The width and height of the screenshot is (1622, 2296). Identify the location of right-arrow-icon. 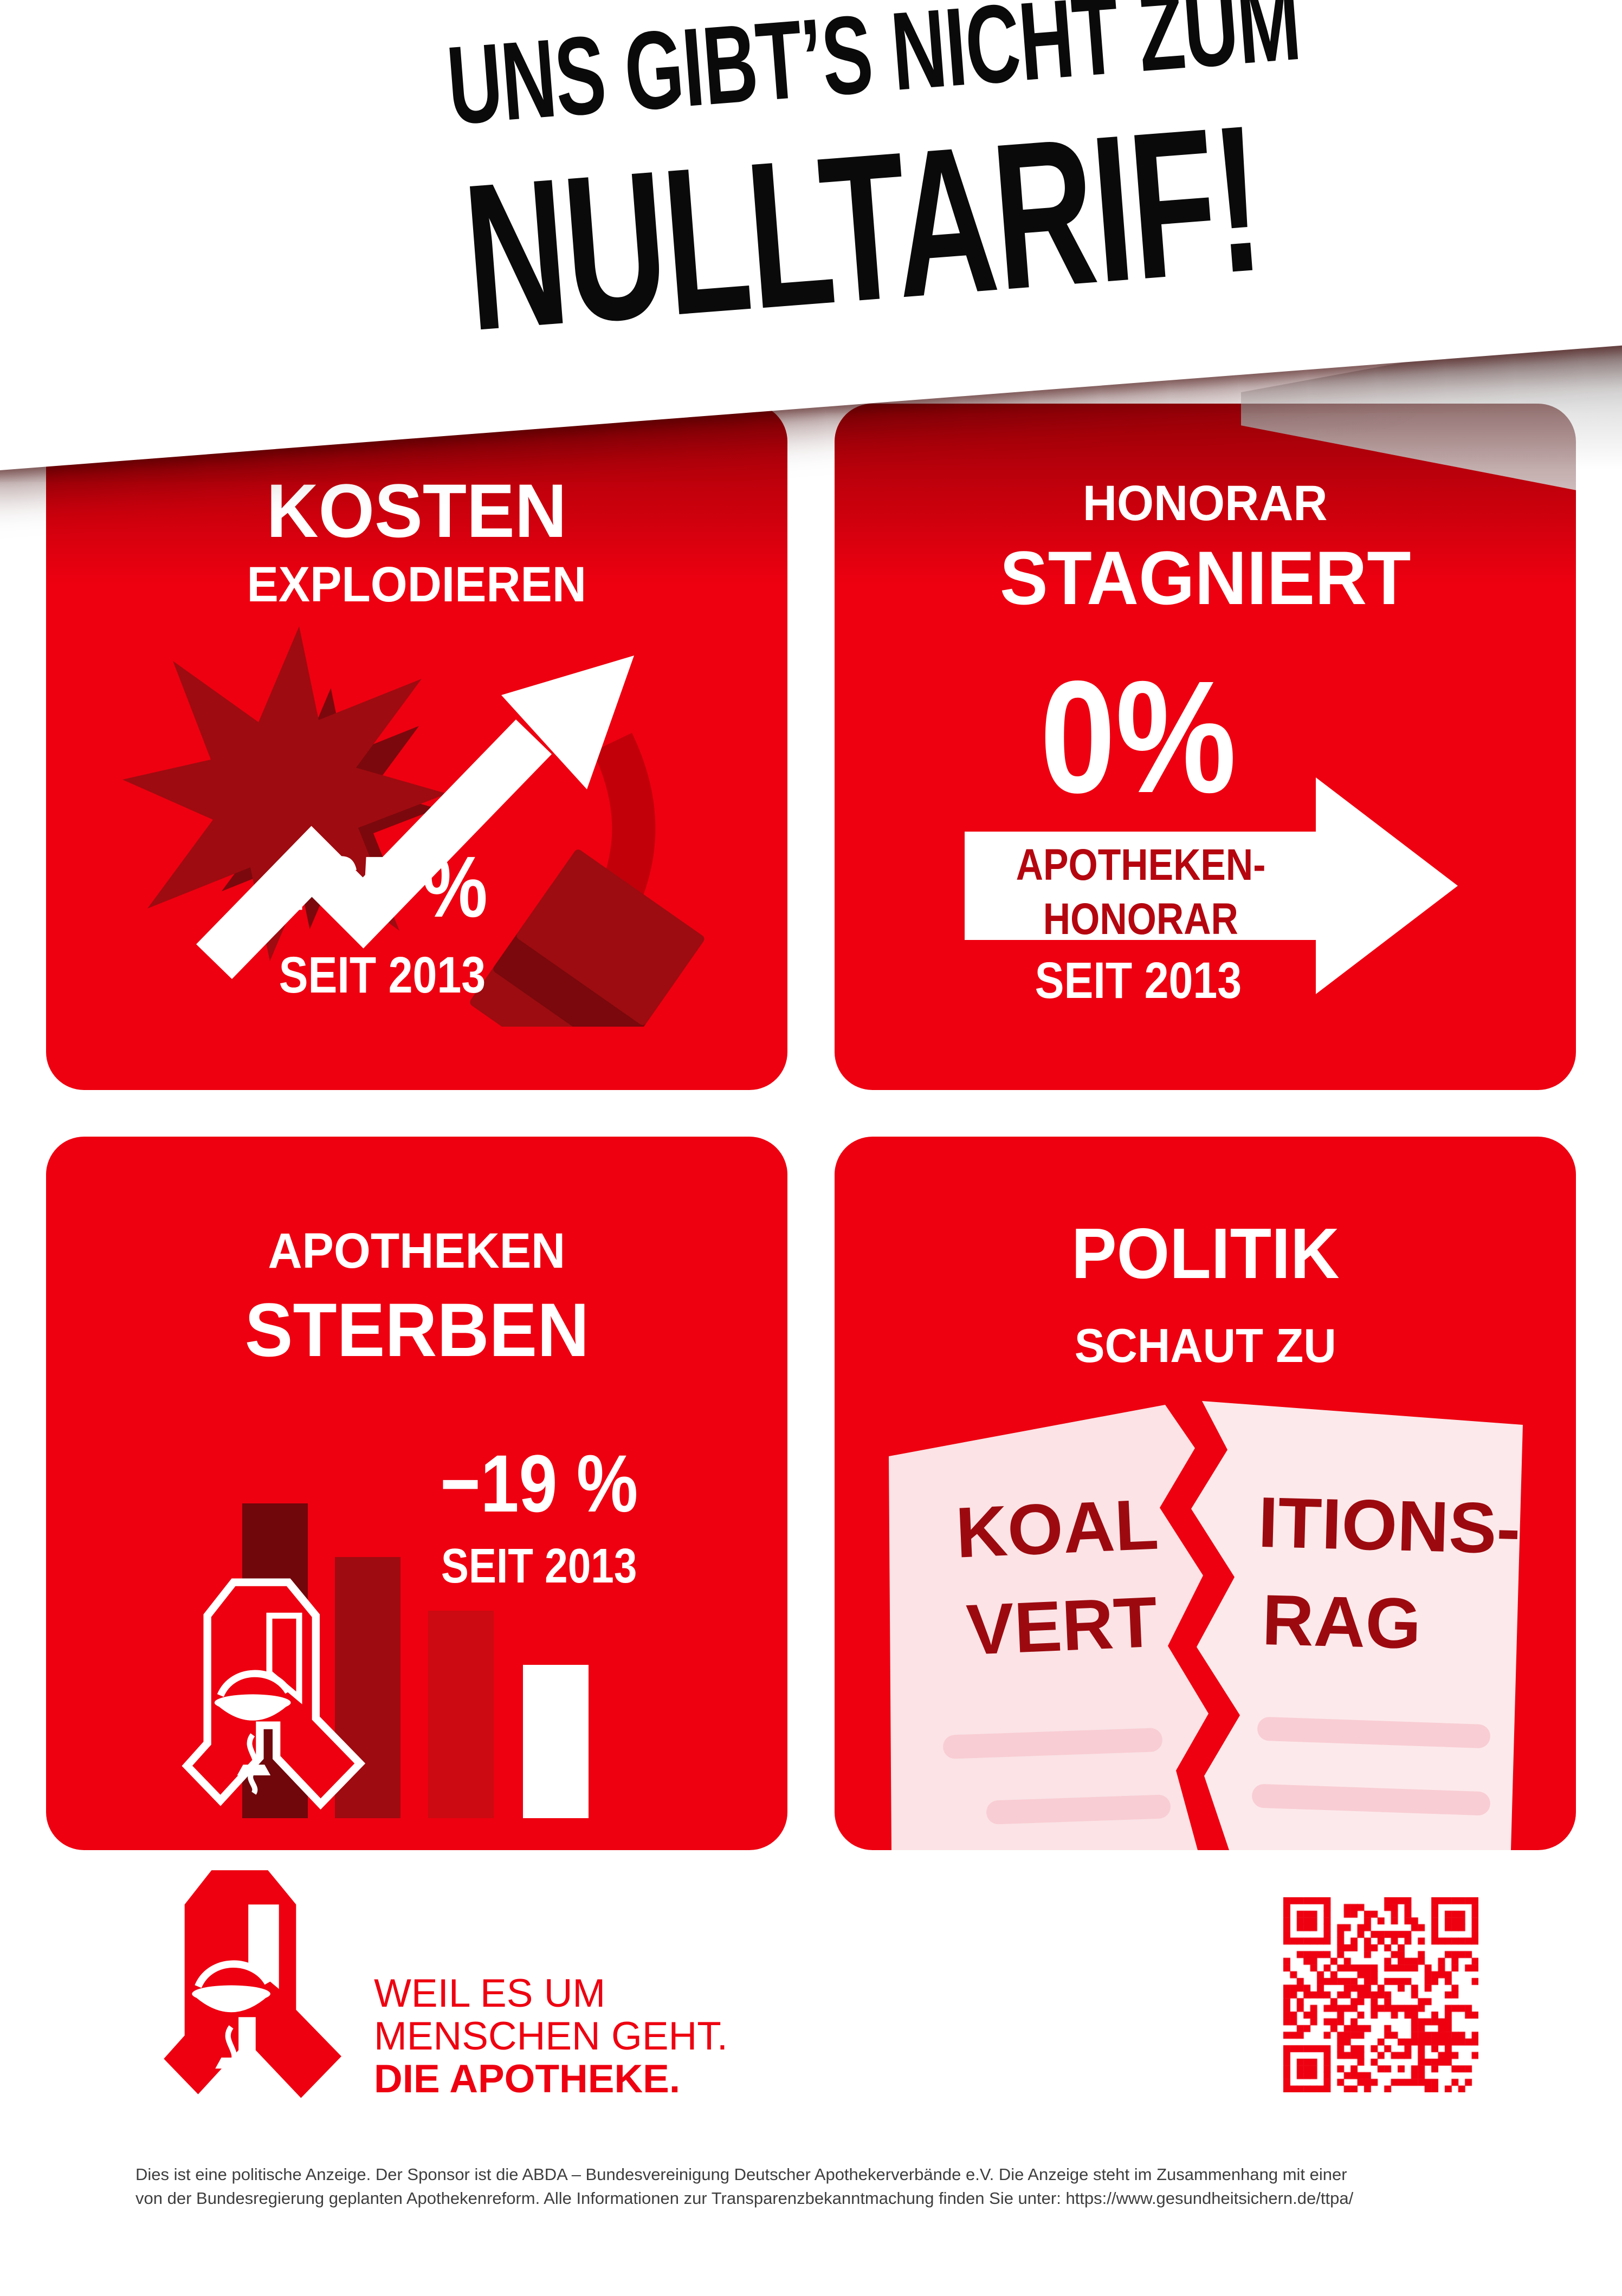
(1141, 886).